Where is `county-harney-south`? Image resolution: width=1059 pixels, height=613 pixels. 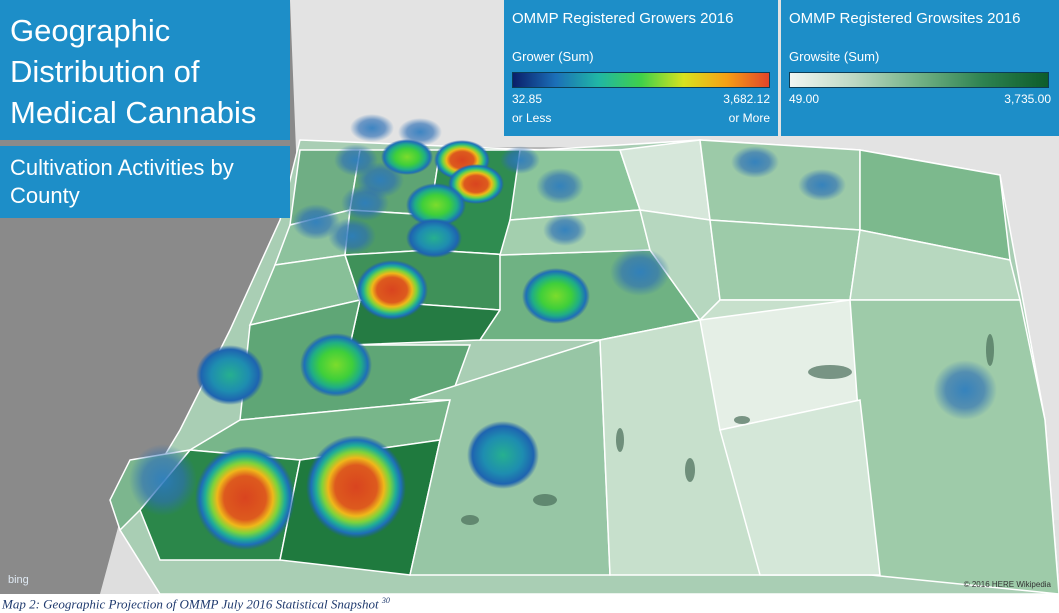 county-harney-south is located at coordinates (800, 487).